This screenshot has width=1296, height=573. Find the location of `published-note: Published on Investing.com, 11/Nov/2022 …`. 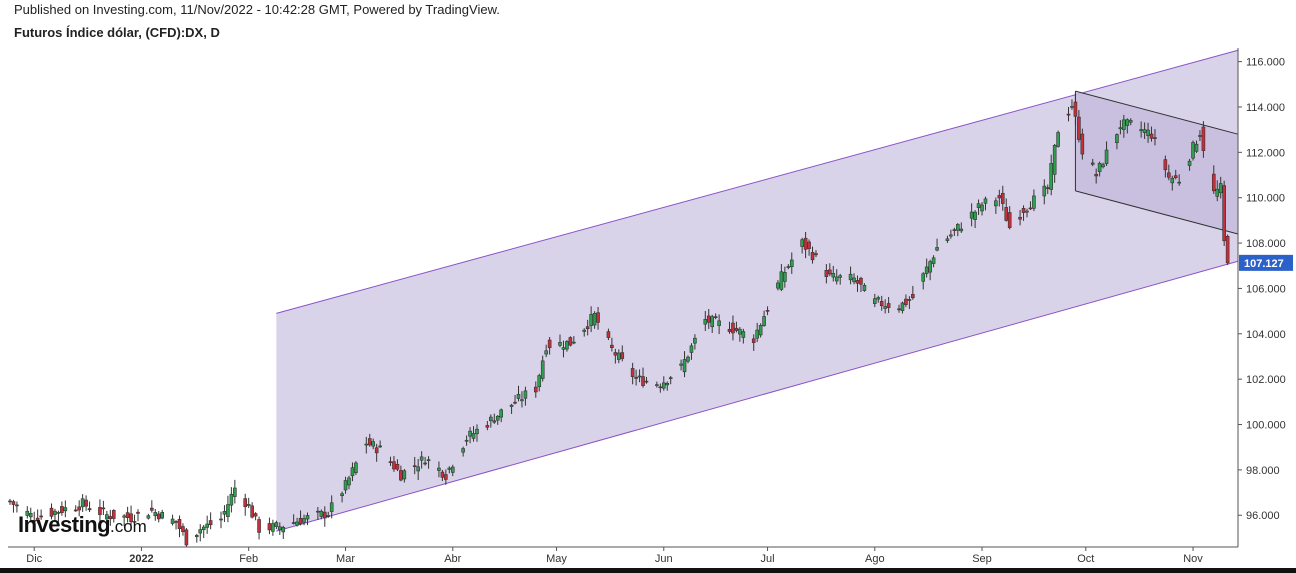

published-note: Published on Investing.com, 11/Nov/2022 … is located at coordinates (257, 9).